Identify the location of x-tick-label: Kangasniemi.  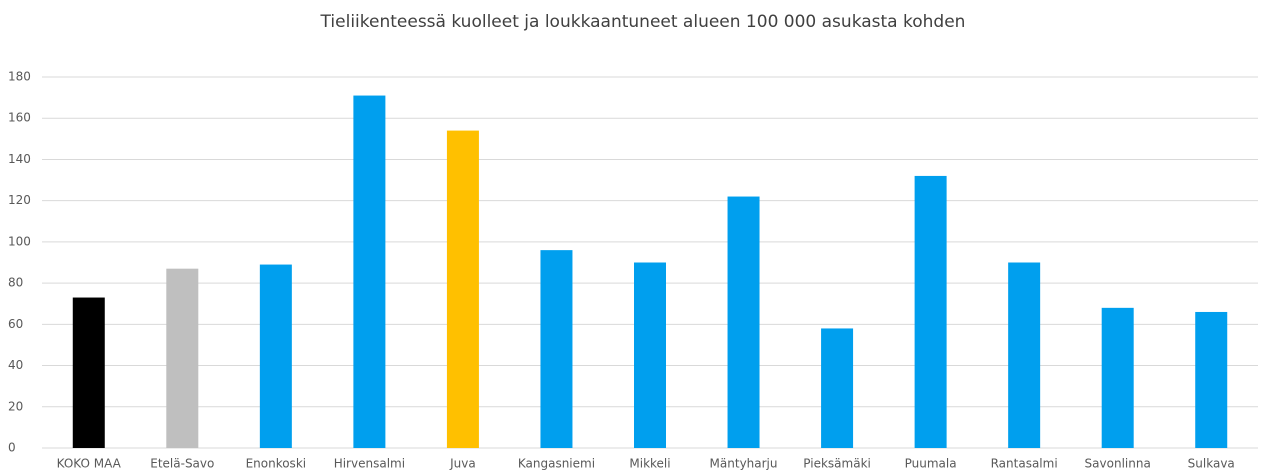
(556, 464).